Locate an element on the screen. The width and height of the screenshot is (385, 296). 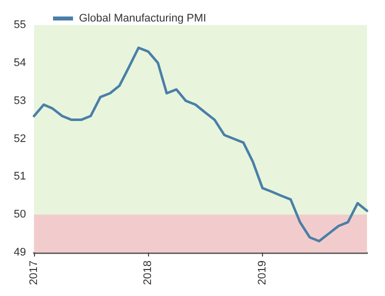
y-tick-label: 50 is located at coordinates (20, 214).